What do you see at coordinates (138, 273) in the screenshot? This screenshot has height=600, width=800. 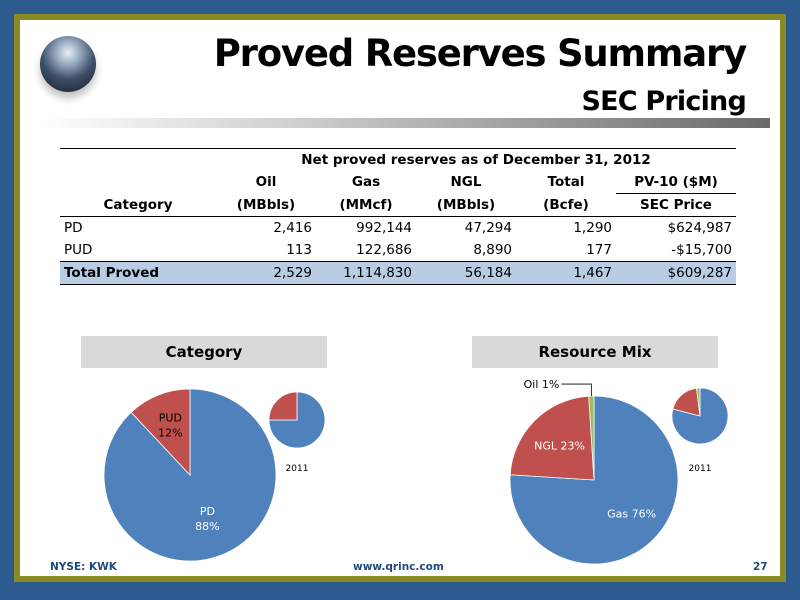 I see `row-category: Total Proved` at bounding box center [138, 273].